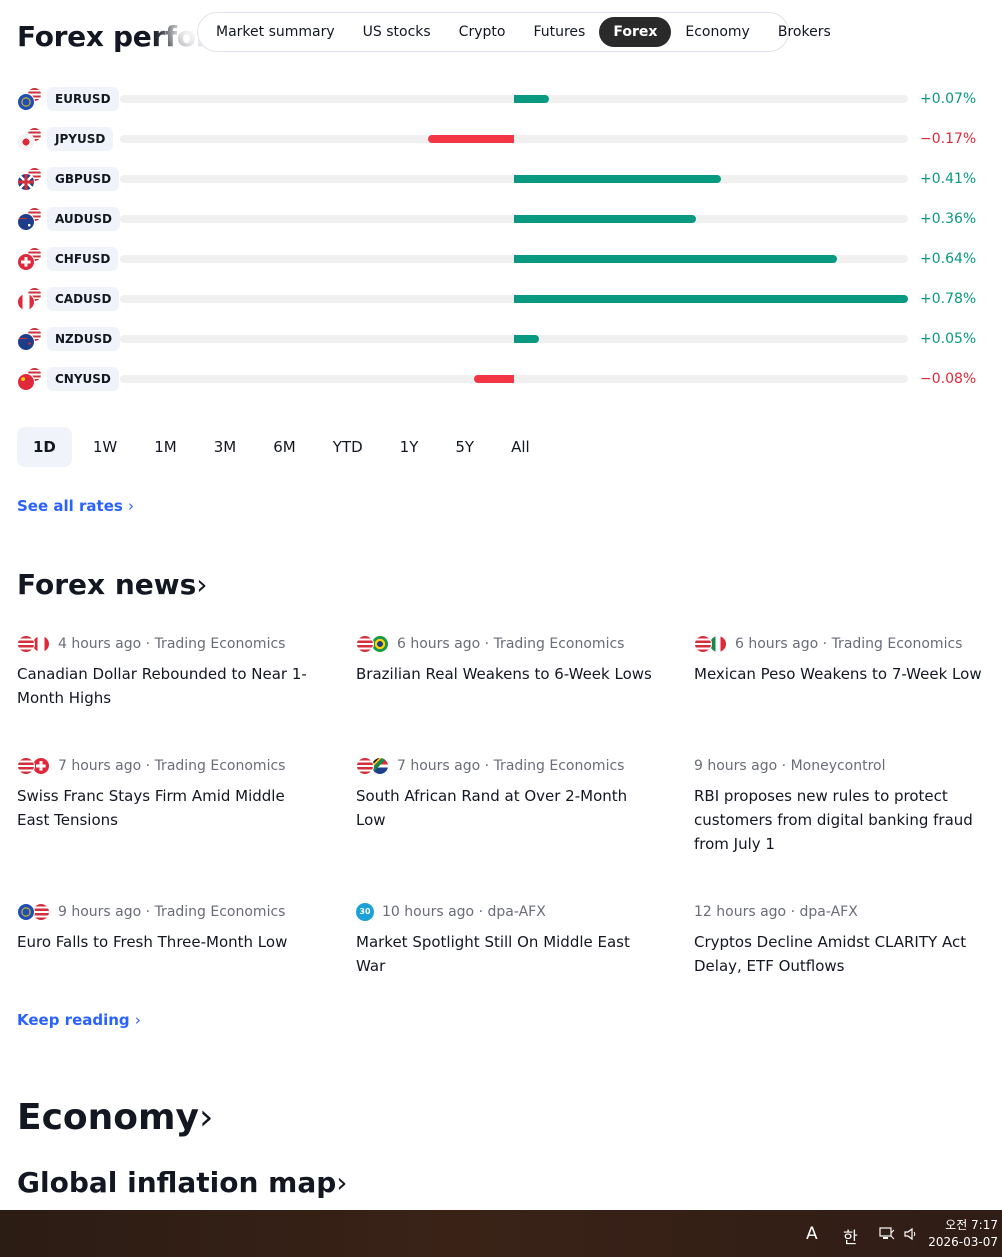 The image size is (1002, 1257). I want to click on news-title: Mexican Peso Weakens to 7-Week Low, so click(838, 674).